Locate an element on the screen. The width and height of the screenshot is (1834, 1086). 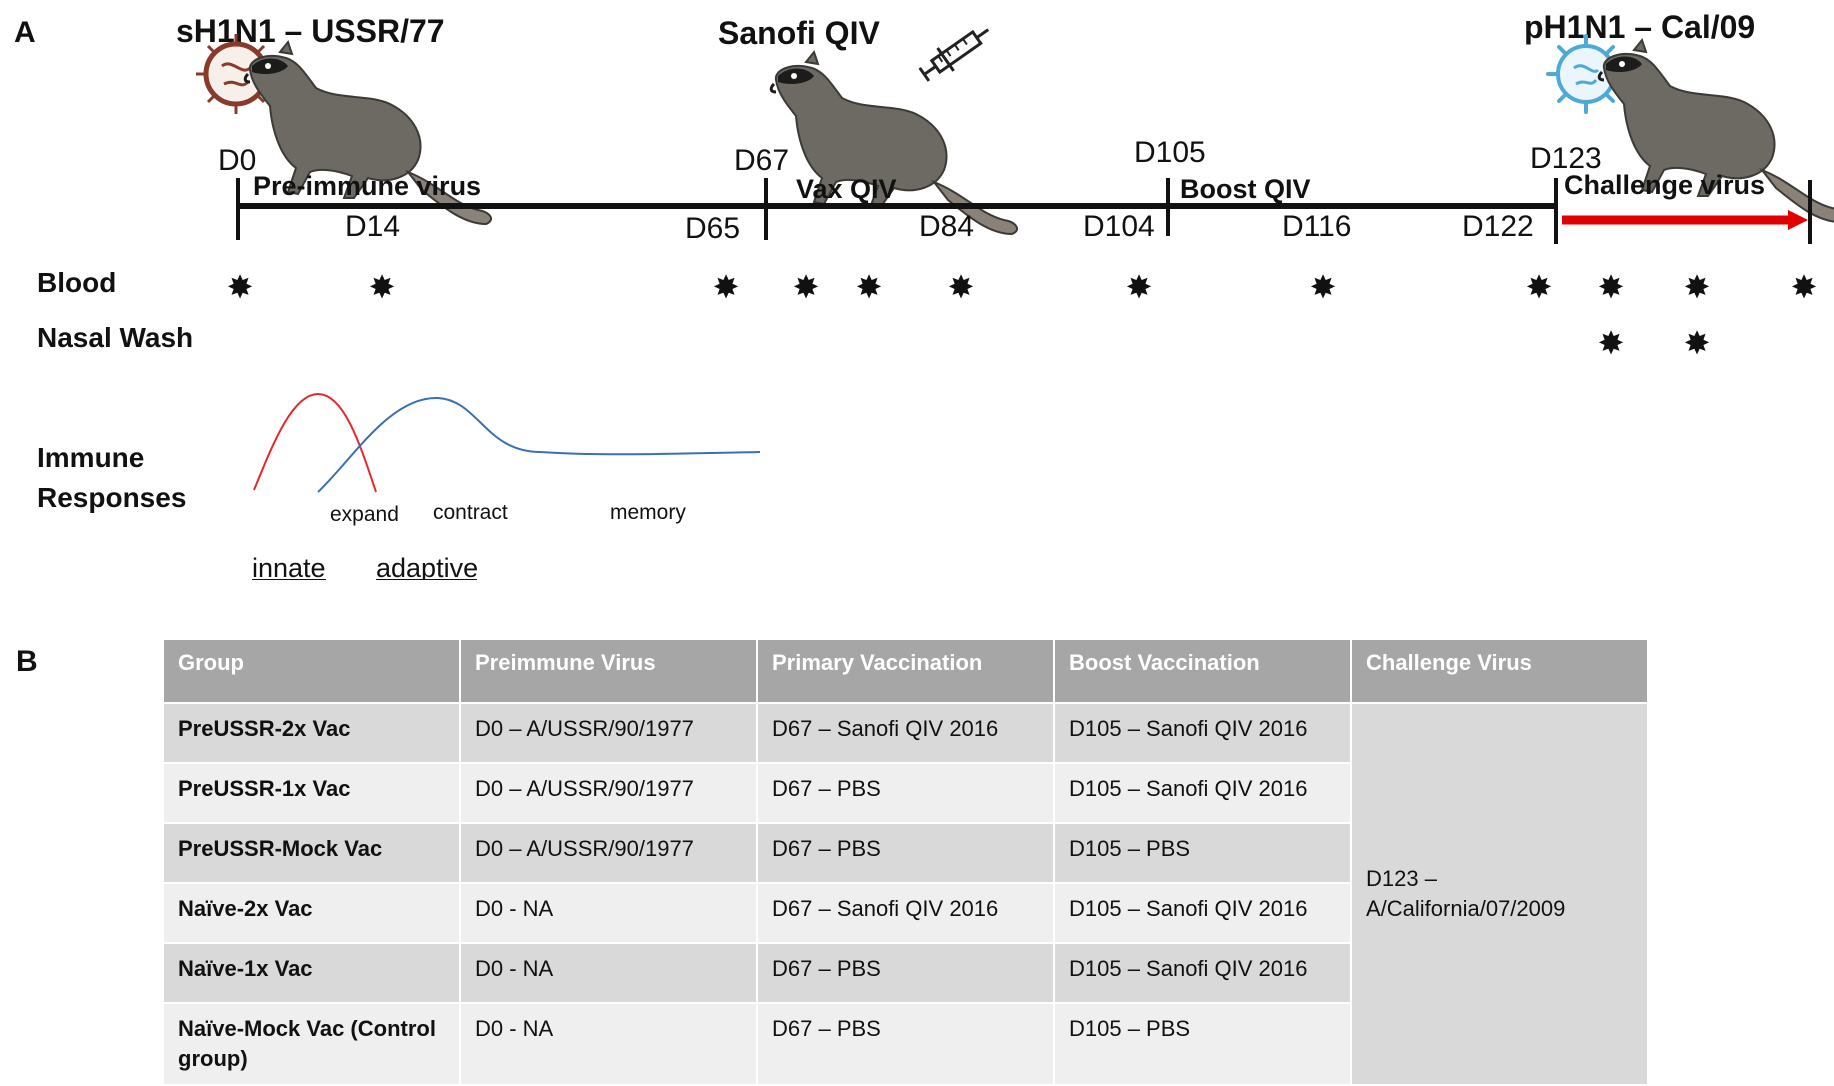
day-label-d123: D123 is located at coordinates (1566, 158).